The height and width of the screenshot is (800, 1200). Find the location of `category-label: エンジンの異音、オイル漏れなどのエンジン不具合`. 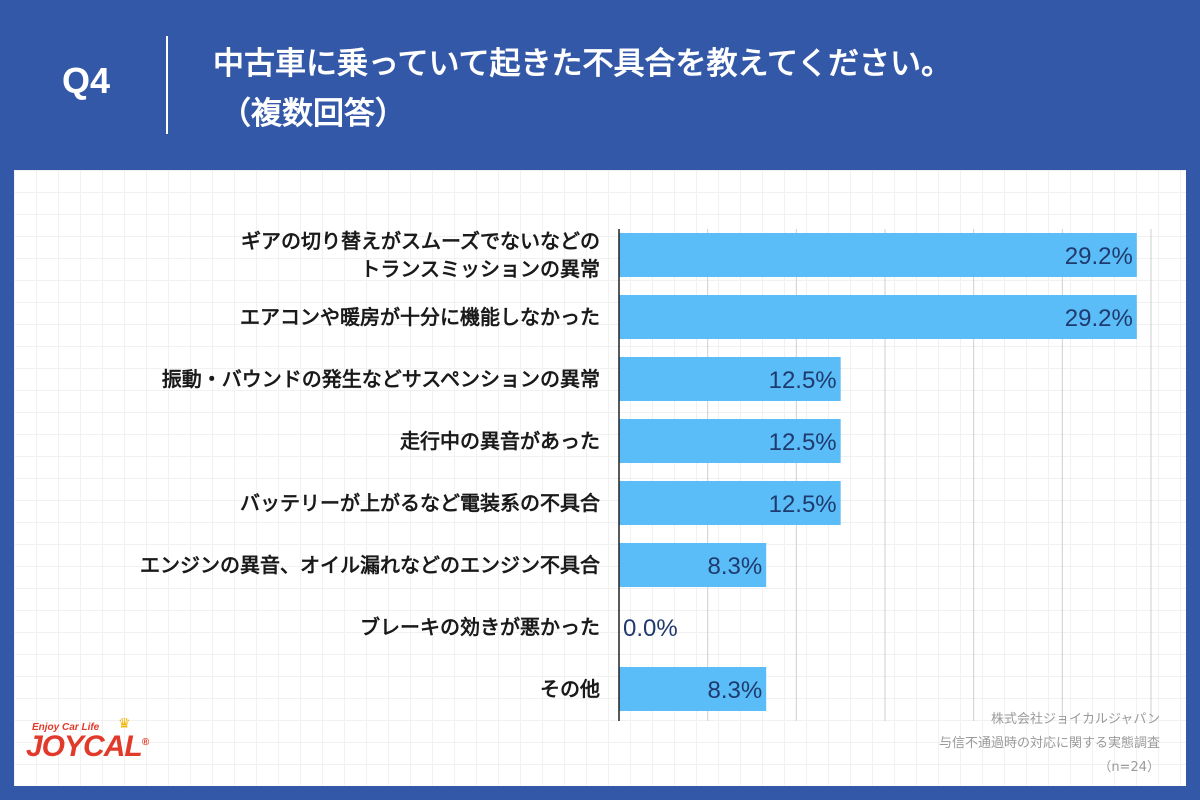

category-label: エンジンの異音、オイル漏れなどのエンジン不具合 is located at coordinates (370, 565).